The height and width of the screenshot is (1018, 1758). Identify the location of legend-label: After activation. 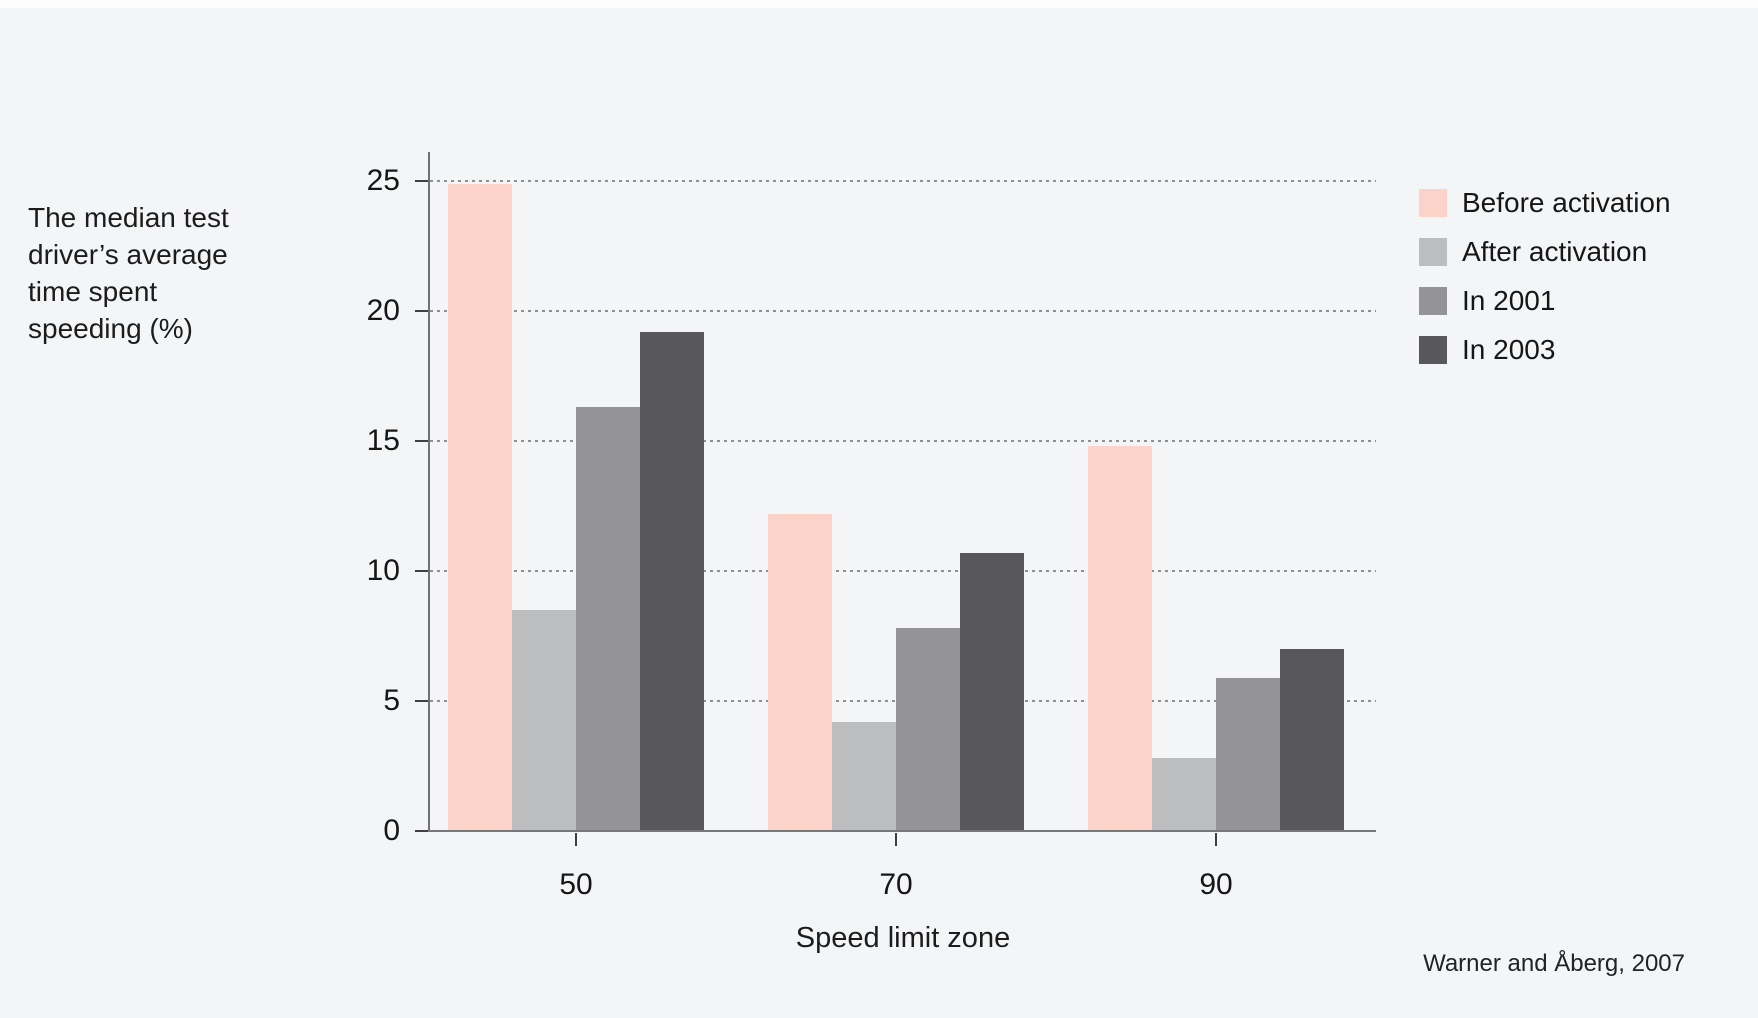
(1555, 251).